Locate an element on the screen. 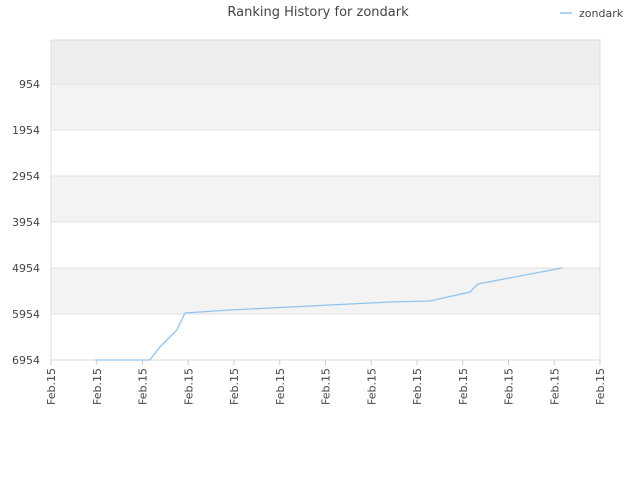 The height and width of the screenshot is (480, 640). chart-title: Ranking History for zondark is located at coordinates (318, 12).